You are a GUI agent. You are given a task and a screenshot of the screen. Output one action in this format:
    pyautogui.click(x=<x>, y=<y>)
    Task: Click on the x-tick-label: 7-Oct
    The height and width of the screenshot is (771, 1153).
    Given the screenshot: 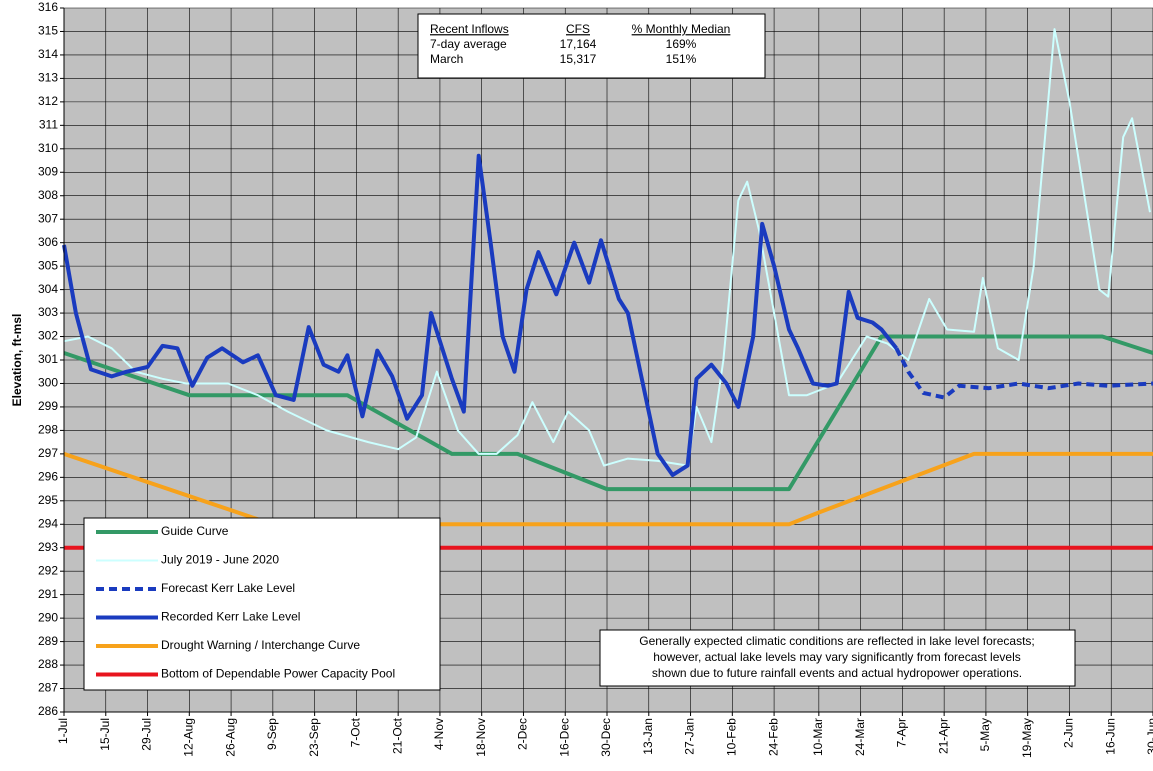 What is the action you would take?
    pyautogui.click(x=356, y=732)
    